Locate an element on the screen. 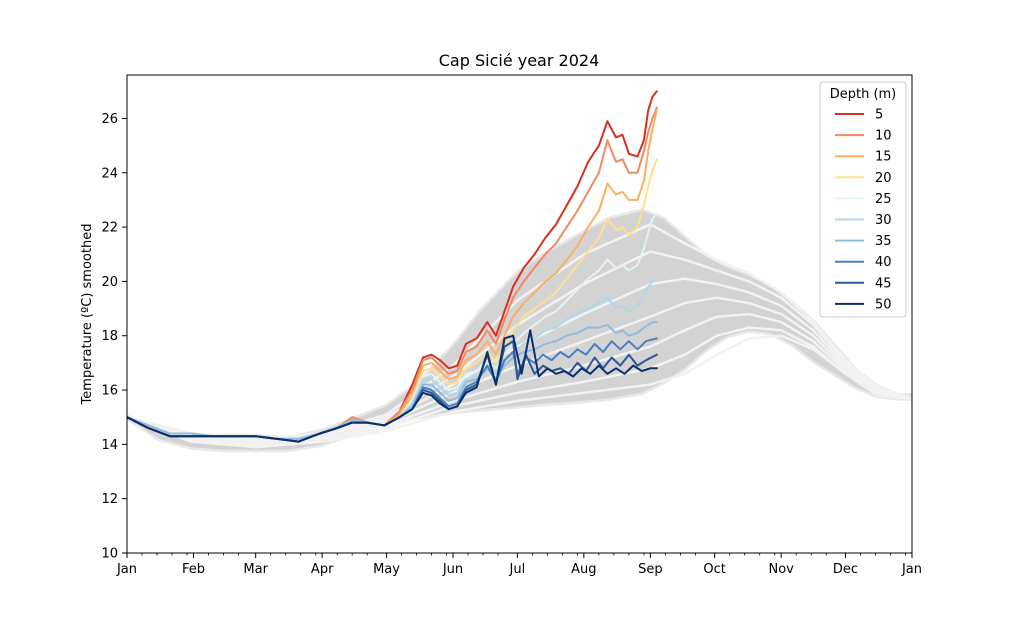 This screenshot has width=1014, height=622. x-axis: Jan Feb Mar Apr May Jun Jul Aug Sep Oct Nov Dec Jan is located at coordinates (519, 565).